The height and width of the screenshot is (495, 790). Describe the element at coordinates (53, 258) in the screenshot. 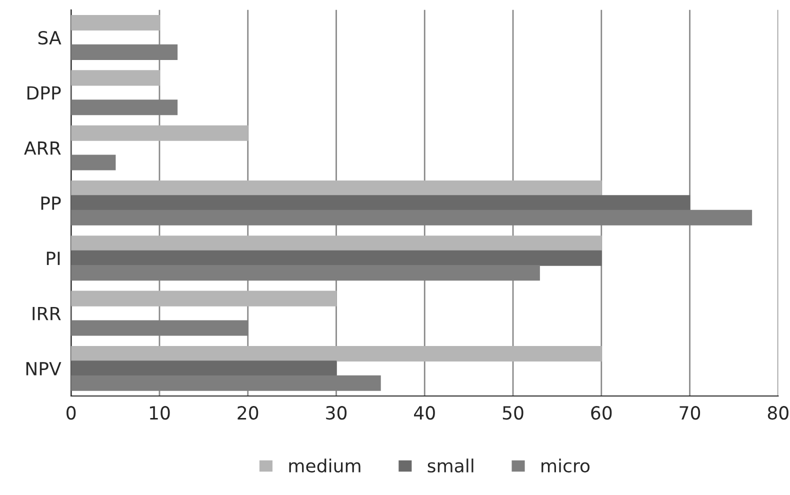

I see `y-tick-label: PI` at that location.